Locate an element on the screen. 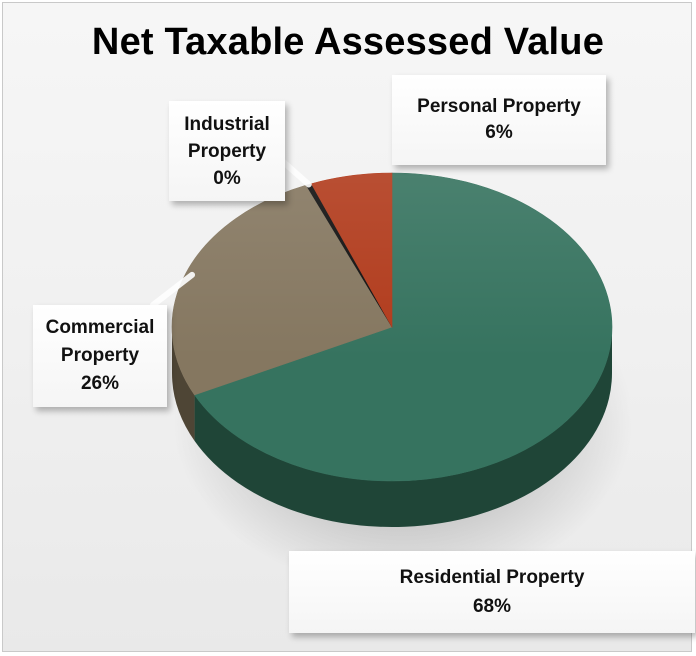 This screenshot has height=656, width=696. callout-commercial-property: Commercial Property 26% is located at coordinates (100, 356).